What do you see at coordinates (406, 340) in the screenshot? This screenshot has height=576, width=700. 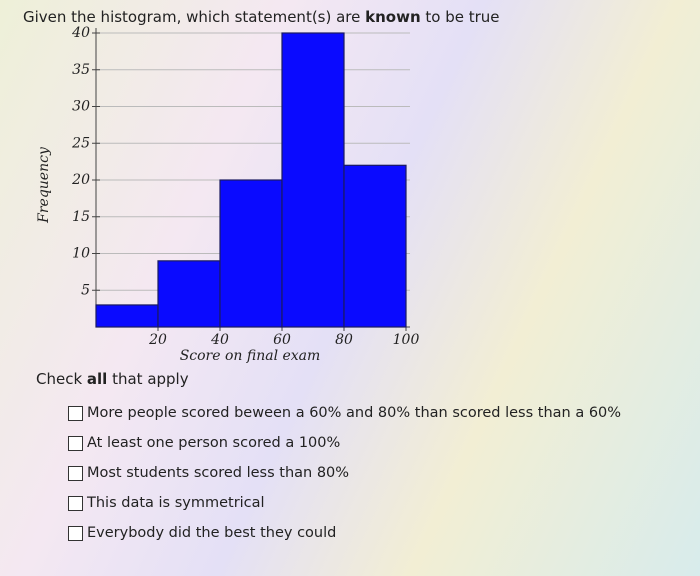 I see `x-tick-label: 100` at bounding box center [406, 340].